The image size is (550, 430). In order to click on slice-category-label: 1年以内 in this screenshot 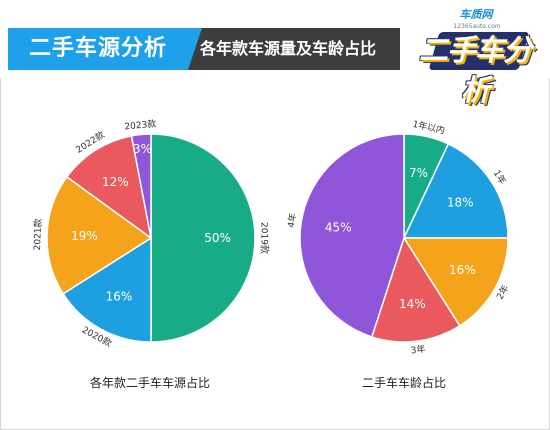, I will do `click(428, 127)`.